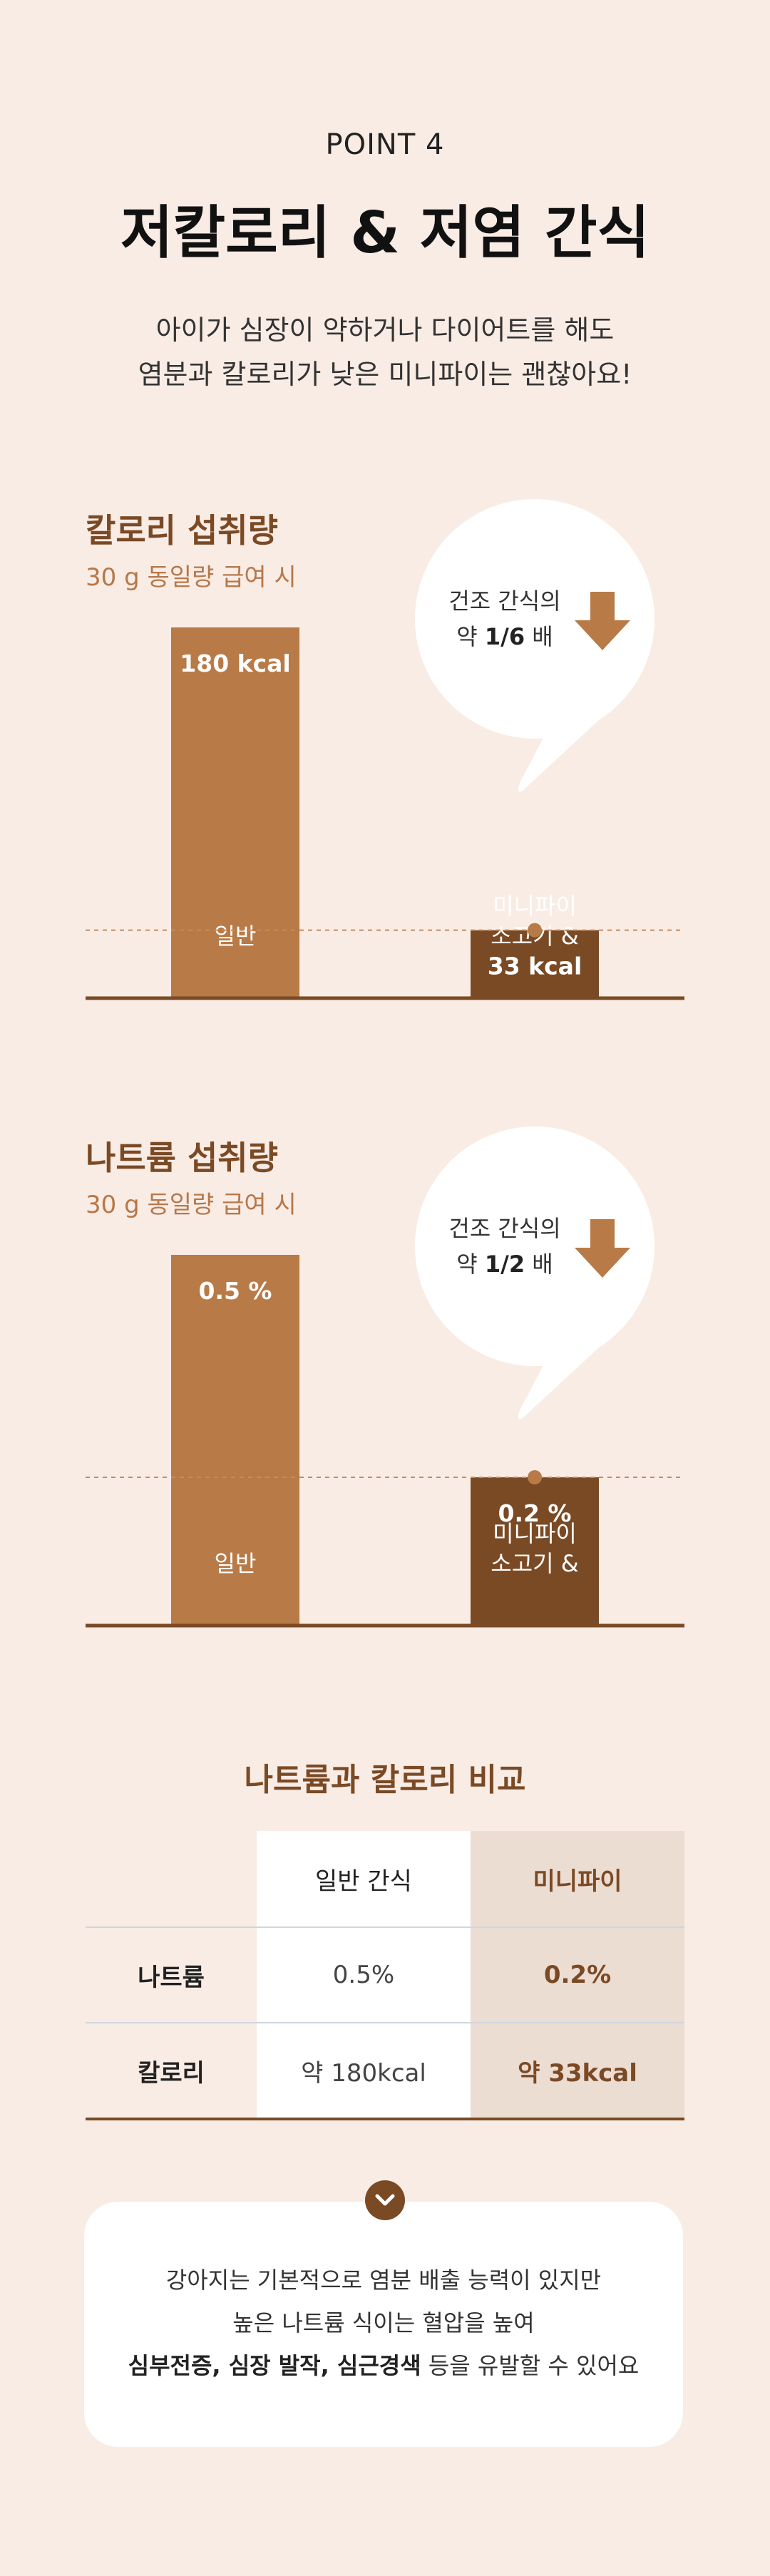  What do you see at coordinates (171, 1974) in the screenshot?
I see `table-row-label: 나트륨` at bounding box center [171, 1974].